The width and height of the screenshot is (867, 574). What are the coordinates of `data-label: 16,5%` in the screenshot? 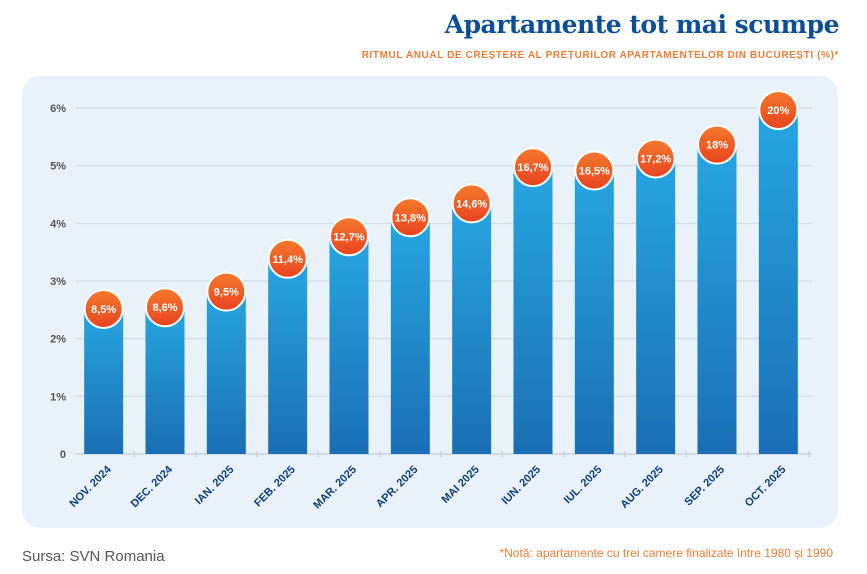 It's located at (594, 172).